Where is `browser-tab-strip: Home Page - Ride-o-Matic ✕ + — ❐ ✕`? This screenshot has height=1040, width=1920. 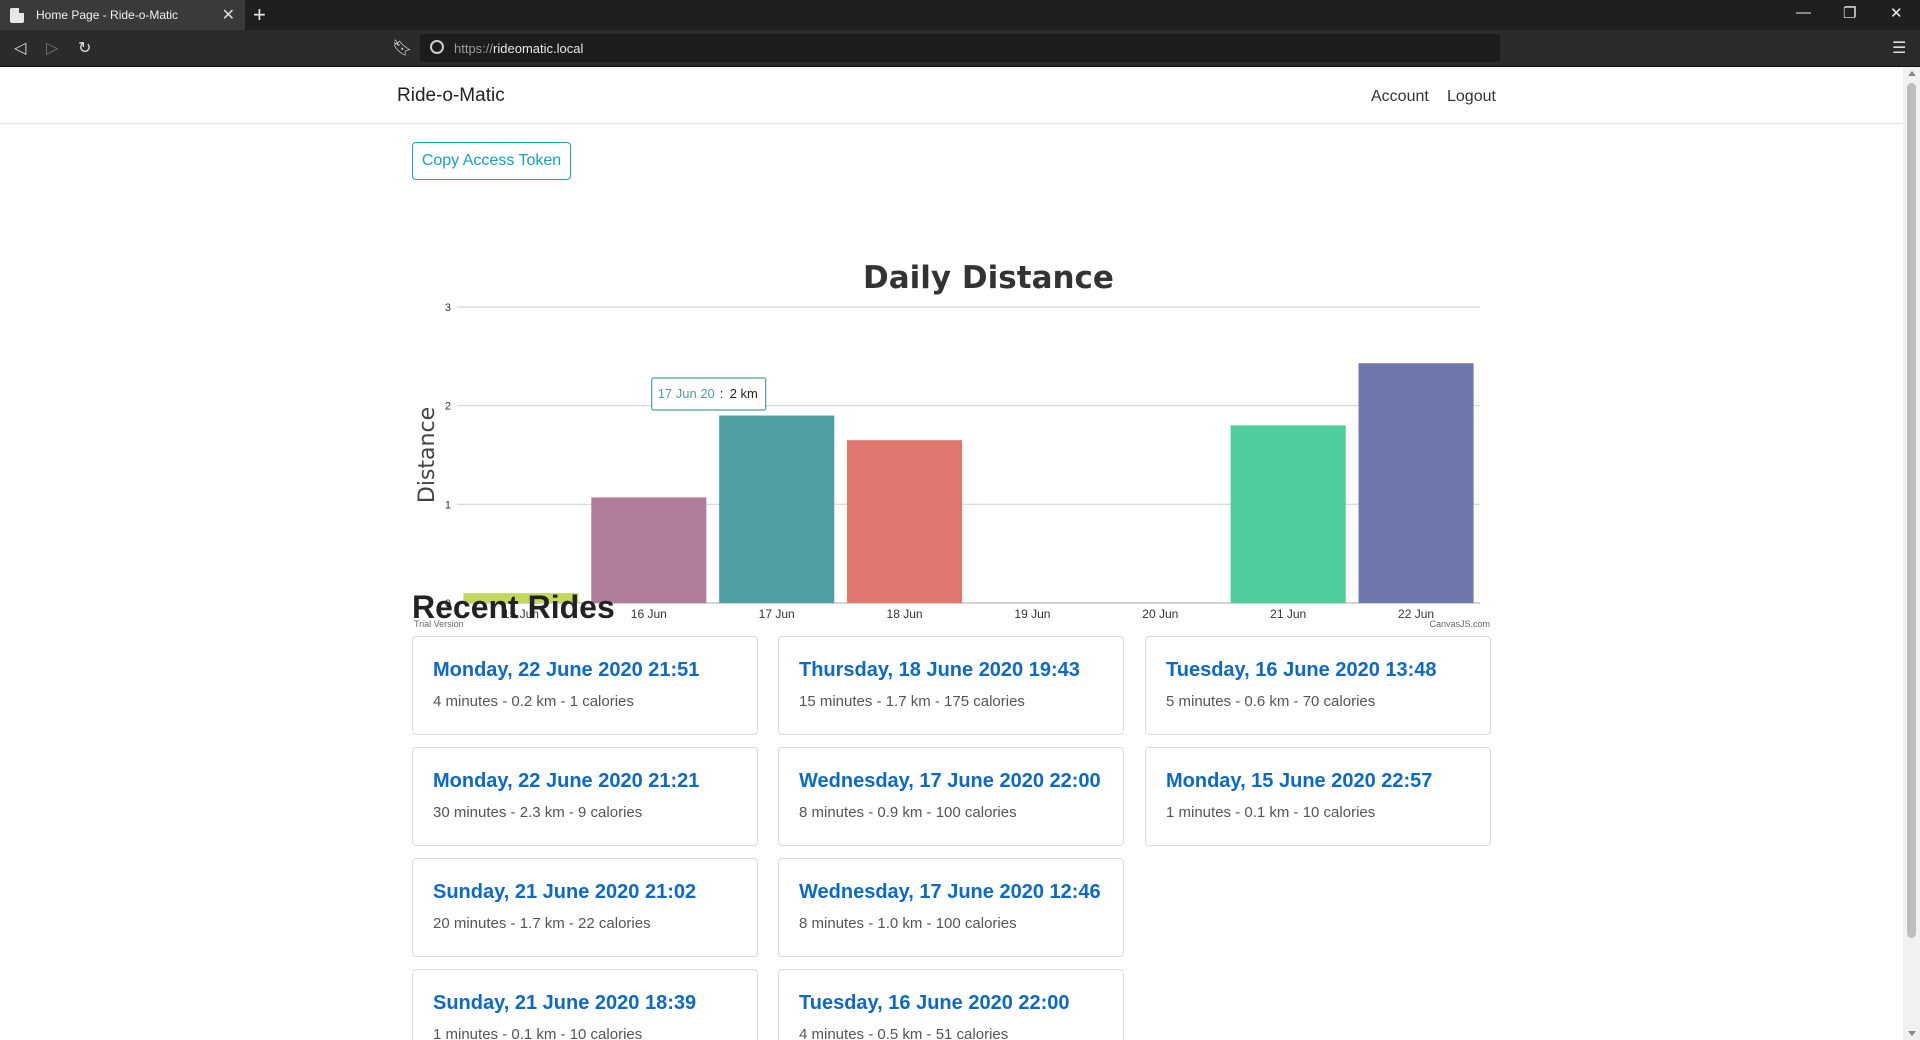 browser-tab-strip: Home Page - Ride-o-Matic ✕ + — ❐ ✕ is located at coordinates (960, 15).